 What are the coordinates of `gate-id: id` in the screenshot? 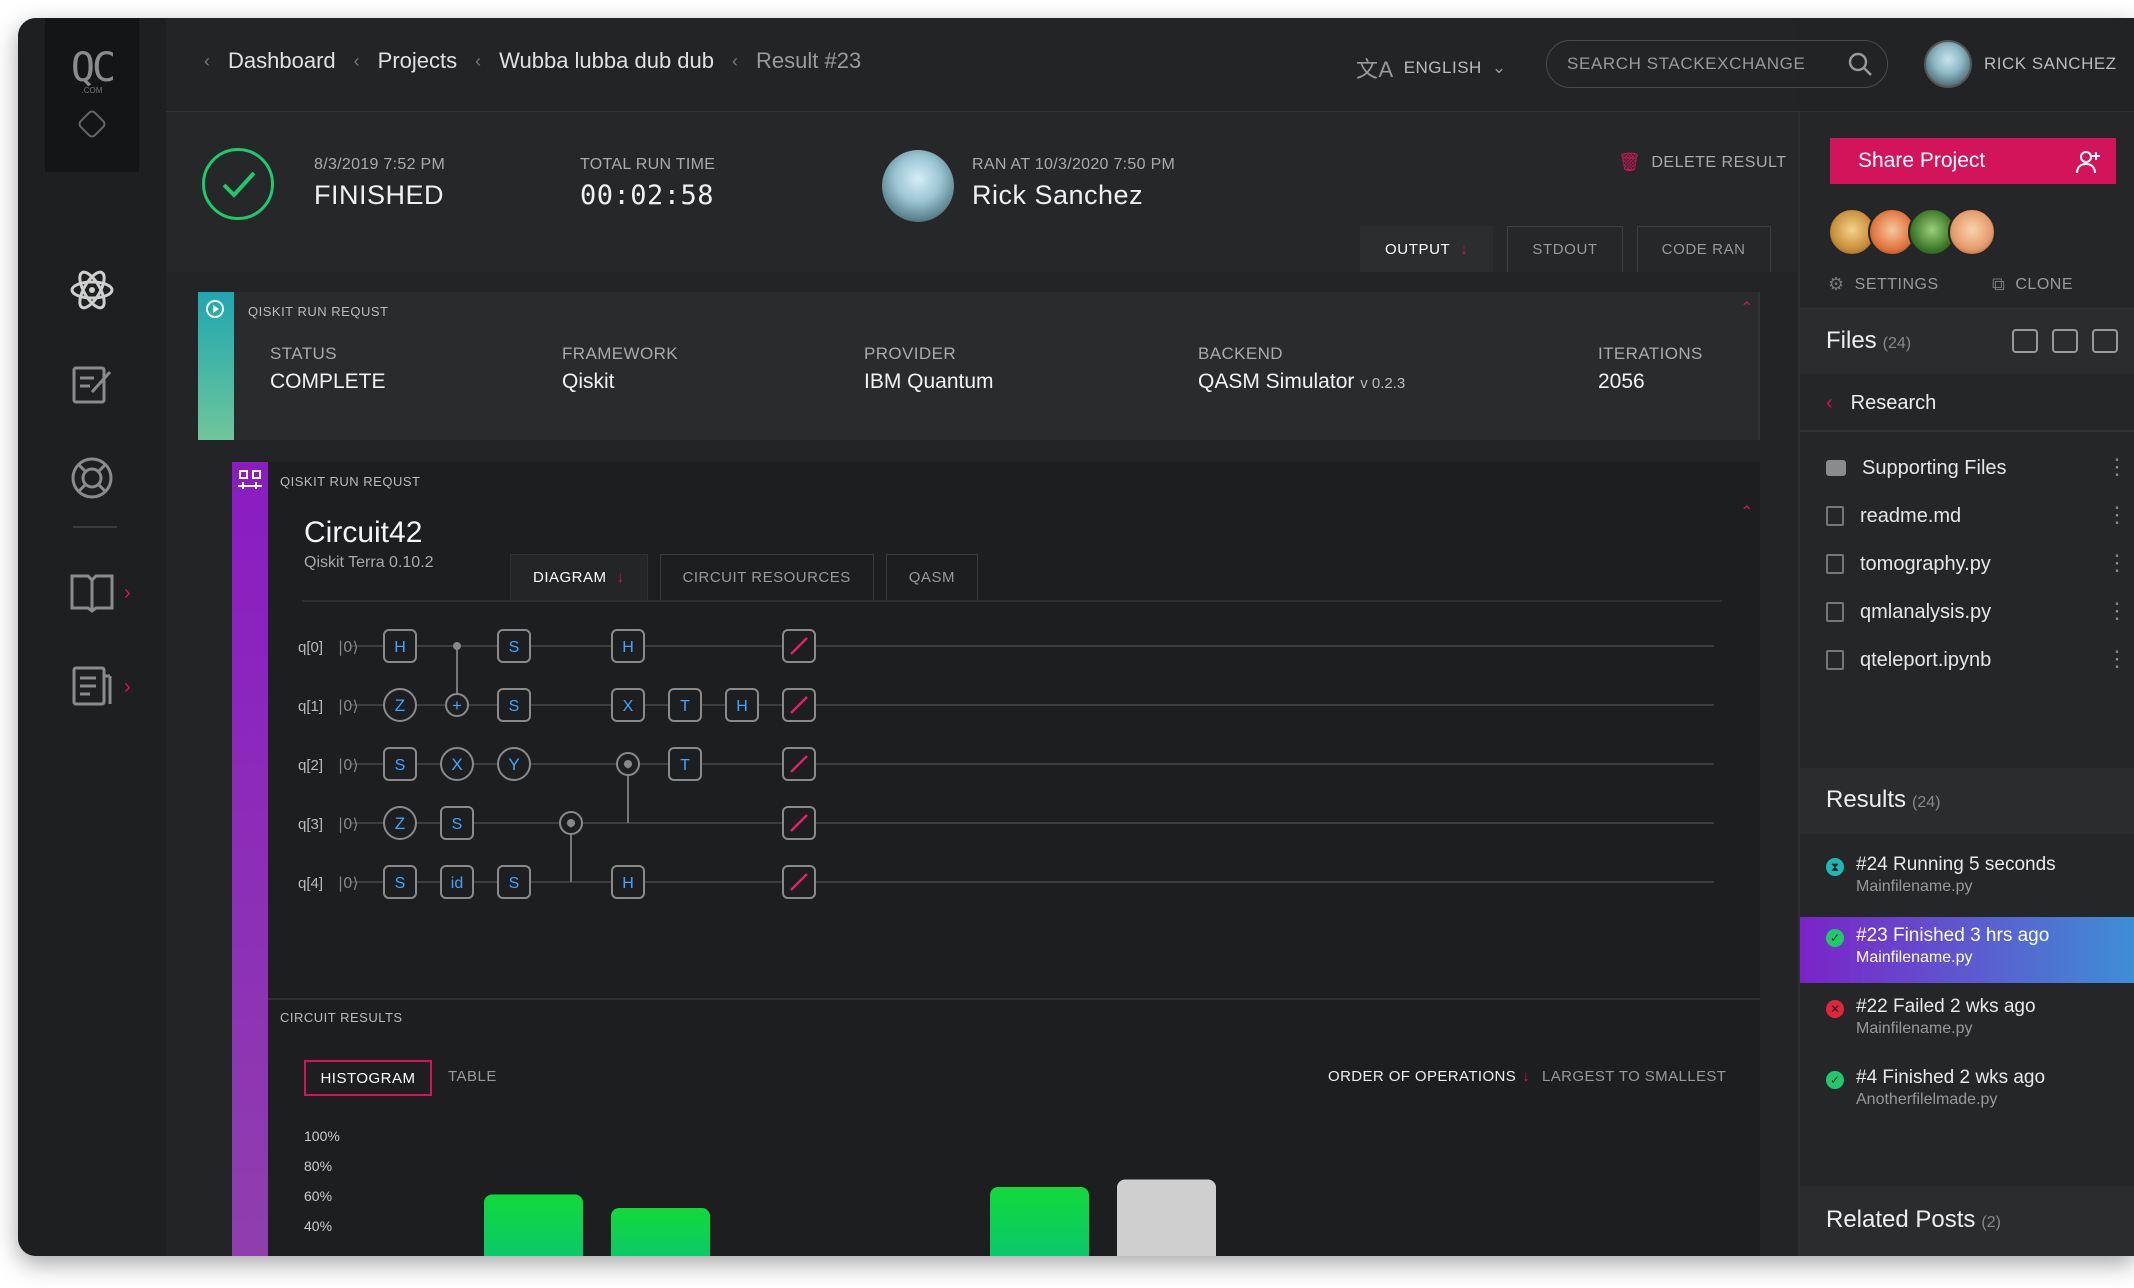 It's located at (457, 882).